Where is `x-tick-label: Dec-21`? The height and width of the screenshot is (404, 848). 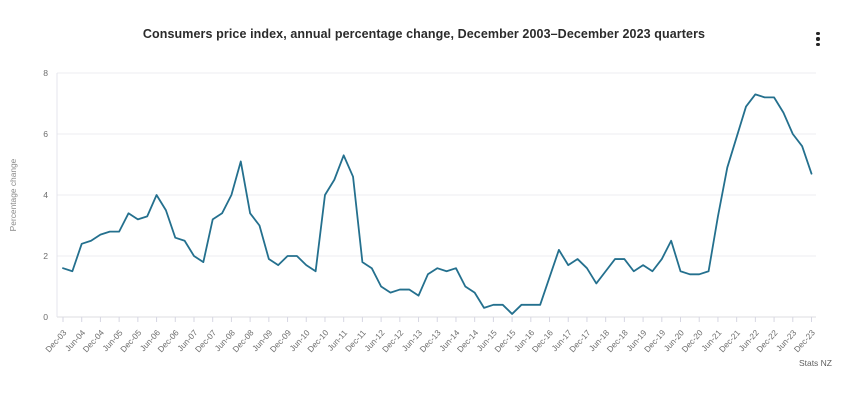
x-tick-label: Dec-21 is located at coordinates (730, 340).